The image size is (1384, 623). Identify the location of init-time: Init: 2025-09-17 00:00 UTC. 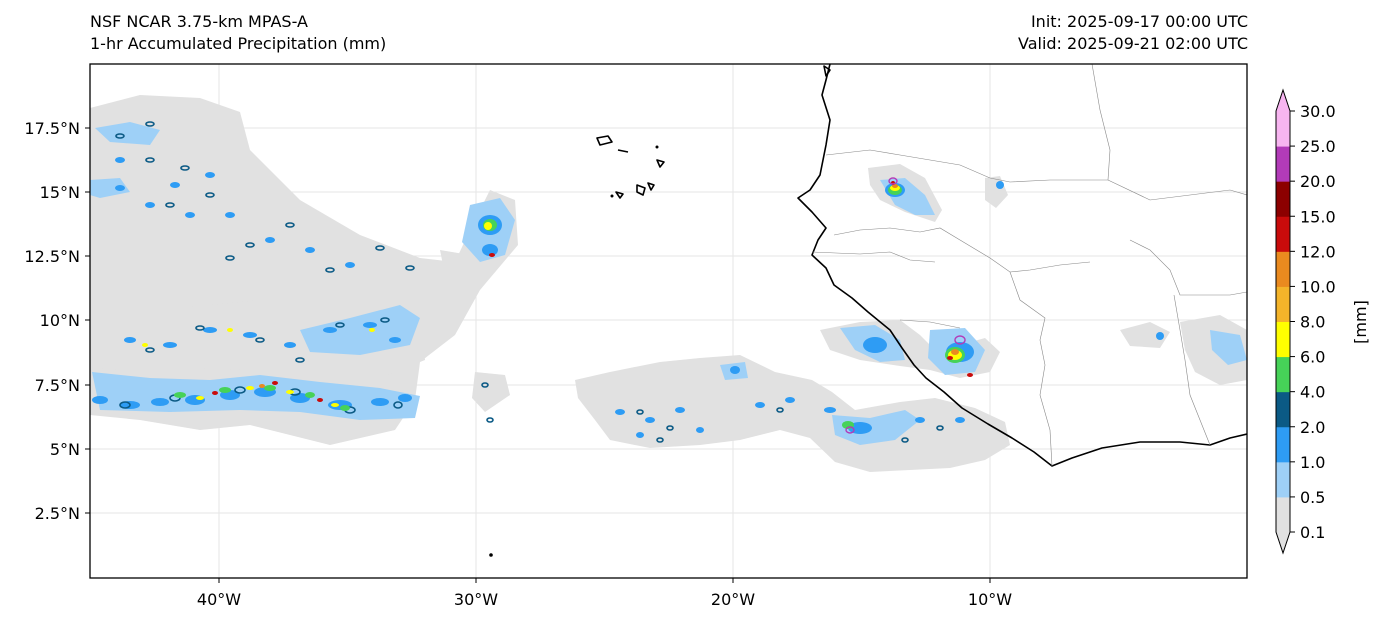
(1139, 21).